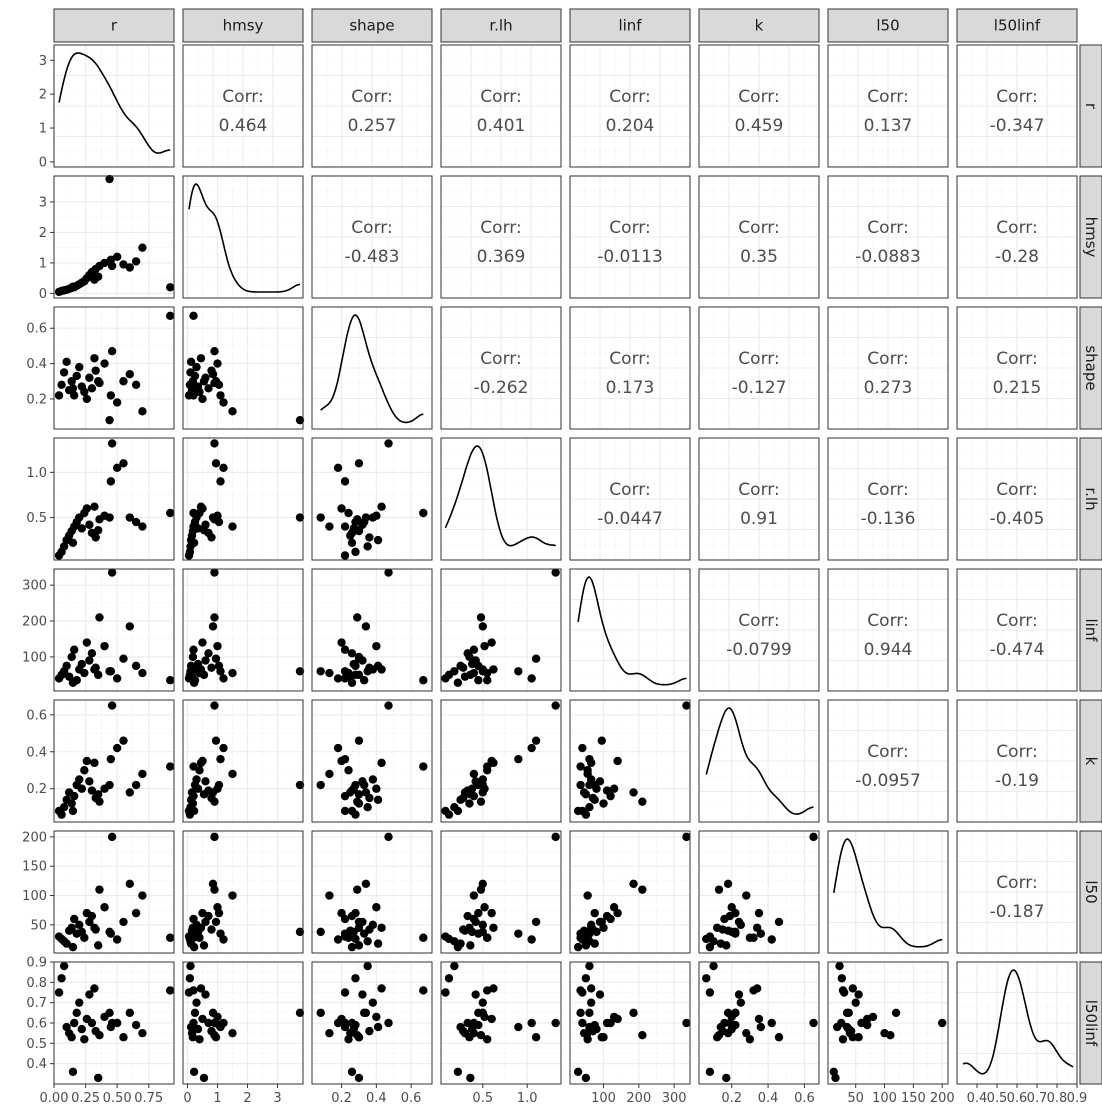  I want to click on y-tick-label: 200, so click(34, 622).